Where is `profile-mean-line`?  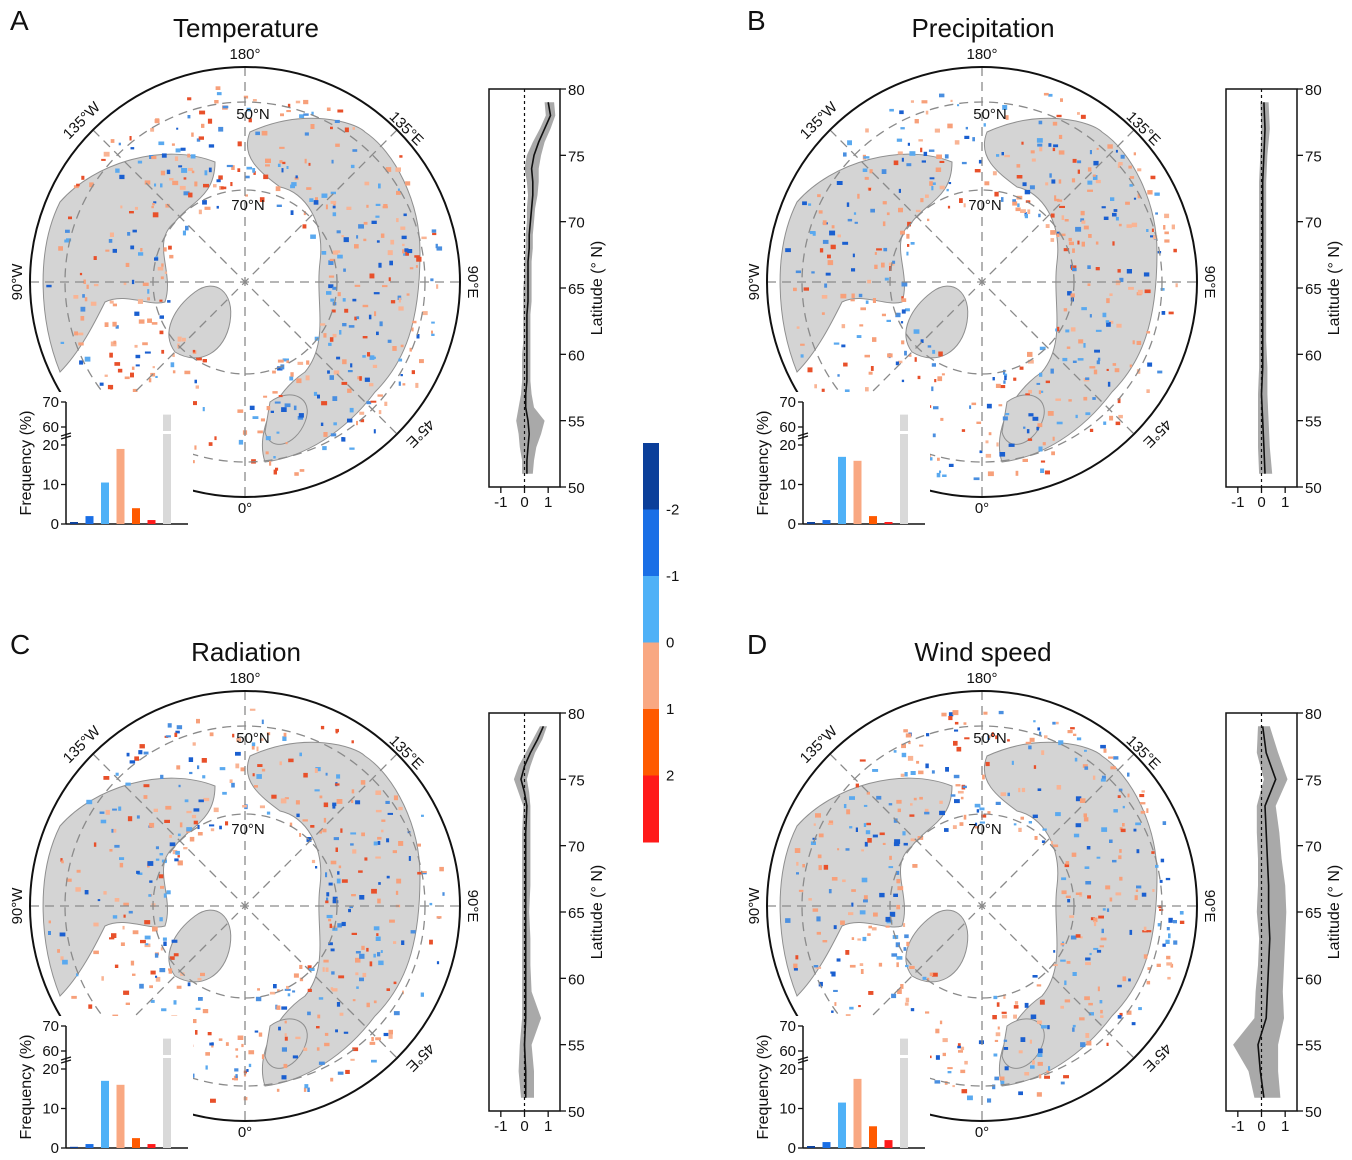
profile-mean-line is located at coordinates (538, 288).